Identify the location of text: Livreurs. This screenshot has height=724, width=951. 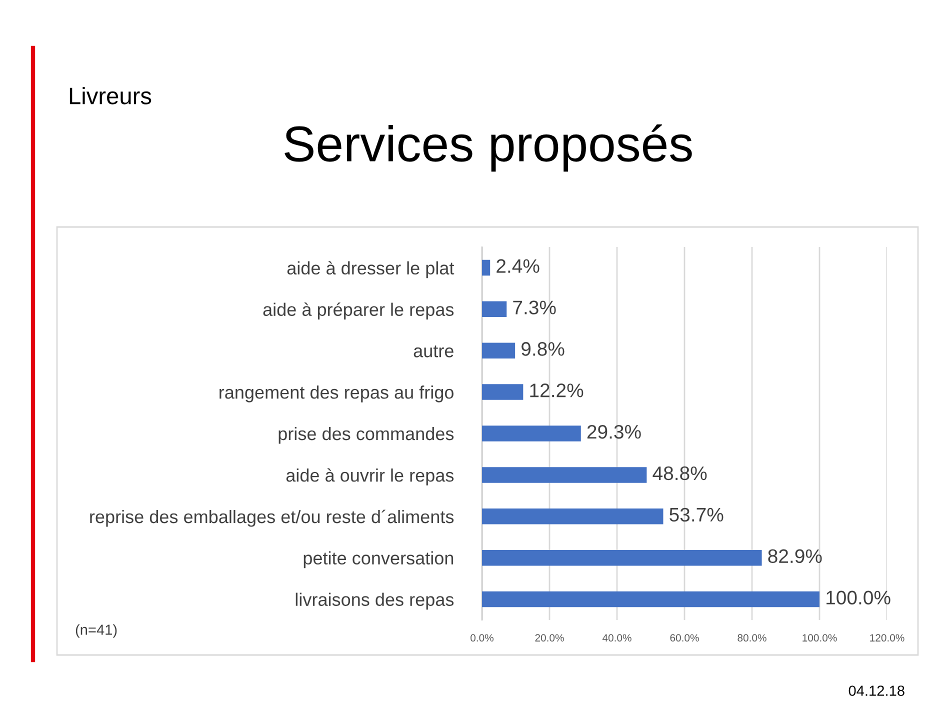
(111, 95).